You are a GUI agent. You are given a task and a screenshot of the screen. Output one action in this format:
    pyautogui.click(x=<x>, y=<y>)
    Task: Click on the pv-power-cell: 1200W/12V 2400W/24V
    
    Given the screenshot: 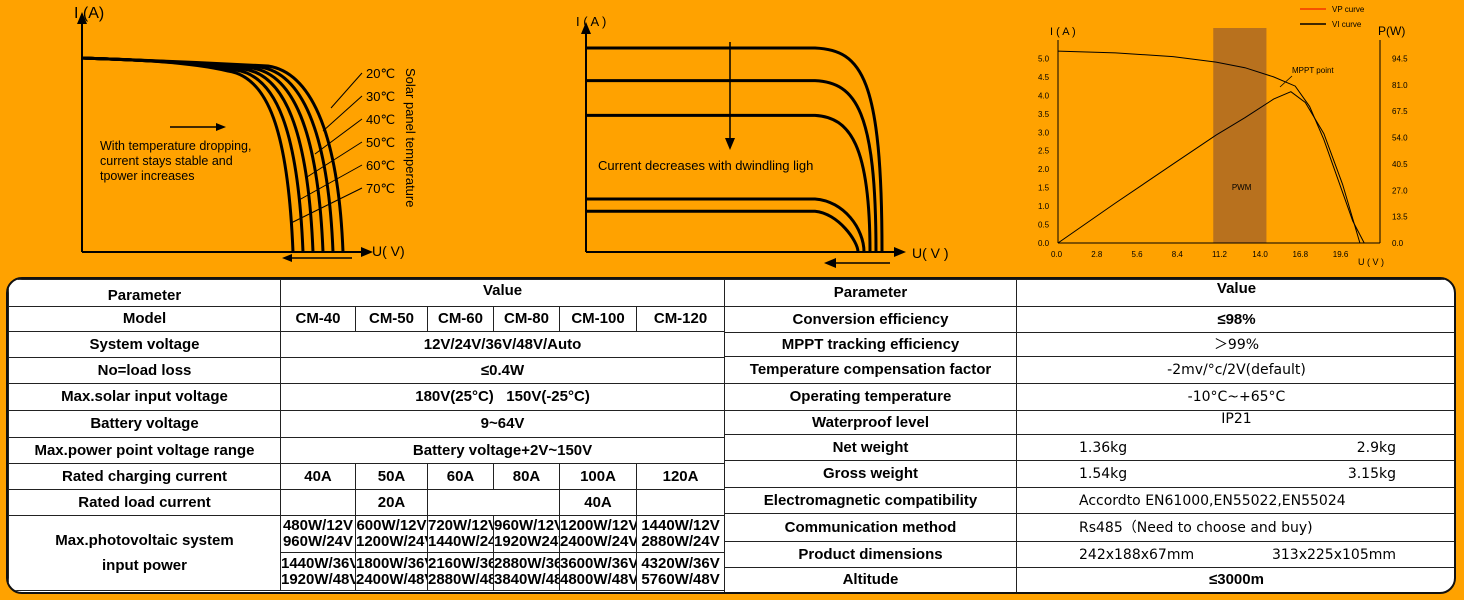 What is the action you would take?
    pyautogui.click(x=598, y=534)
    